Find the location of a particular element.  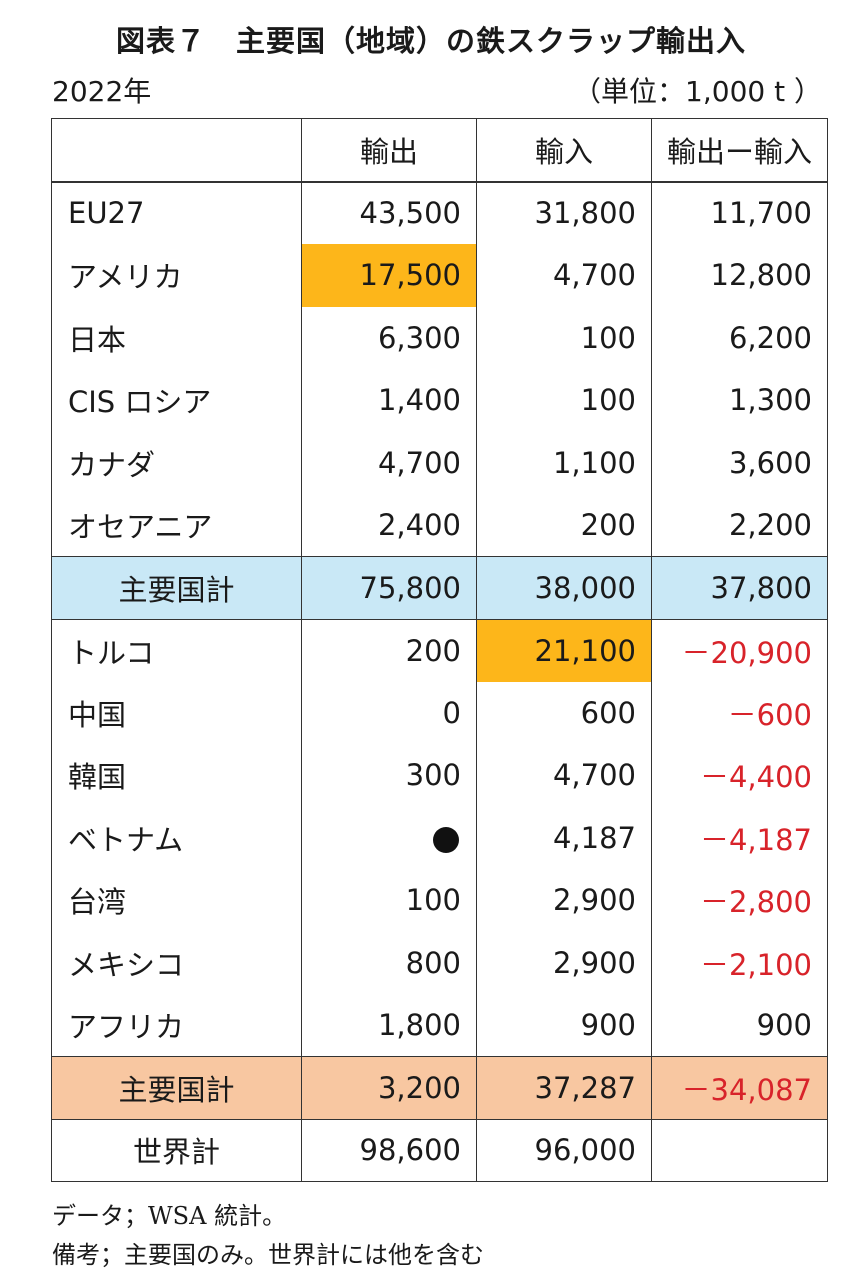

diff-value: 6,200 is located at coordinates (739, 337).